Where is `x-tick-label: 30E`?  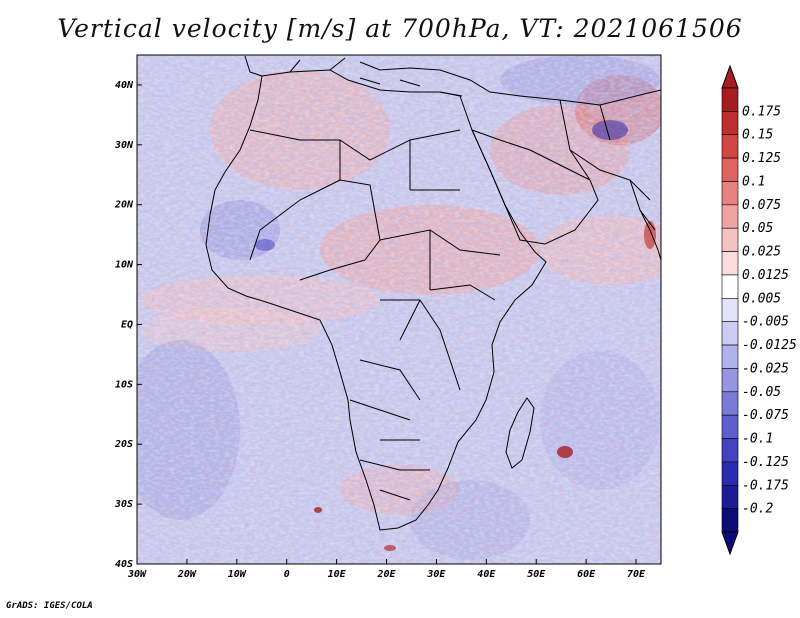
x-tick-label: 30E is located at coordinates (436, 574).